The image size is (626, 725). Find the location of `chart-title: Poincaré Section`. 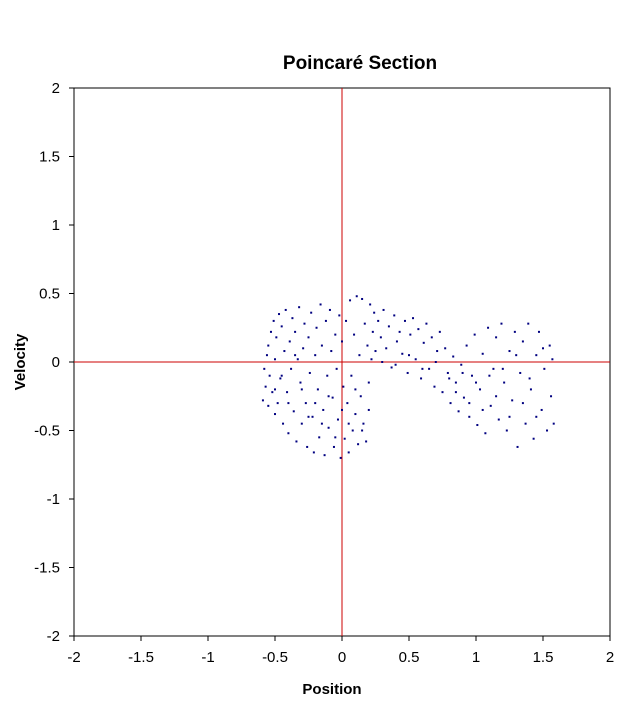

chart-title: Poincaré Section is located at coordinates (360, 63).